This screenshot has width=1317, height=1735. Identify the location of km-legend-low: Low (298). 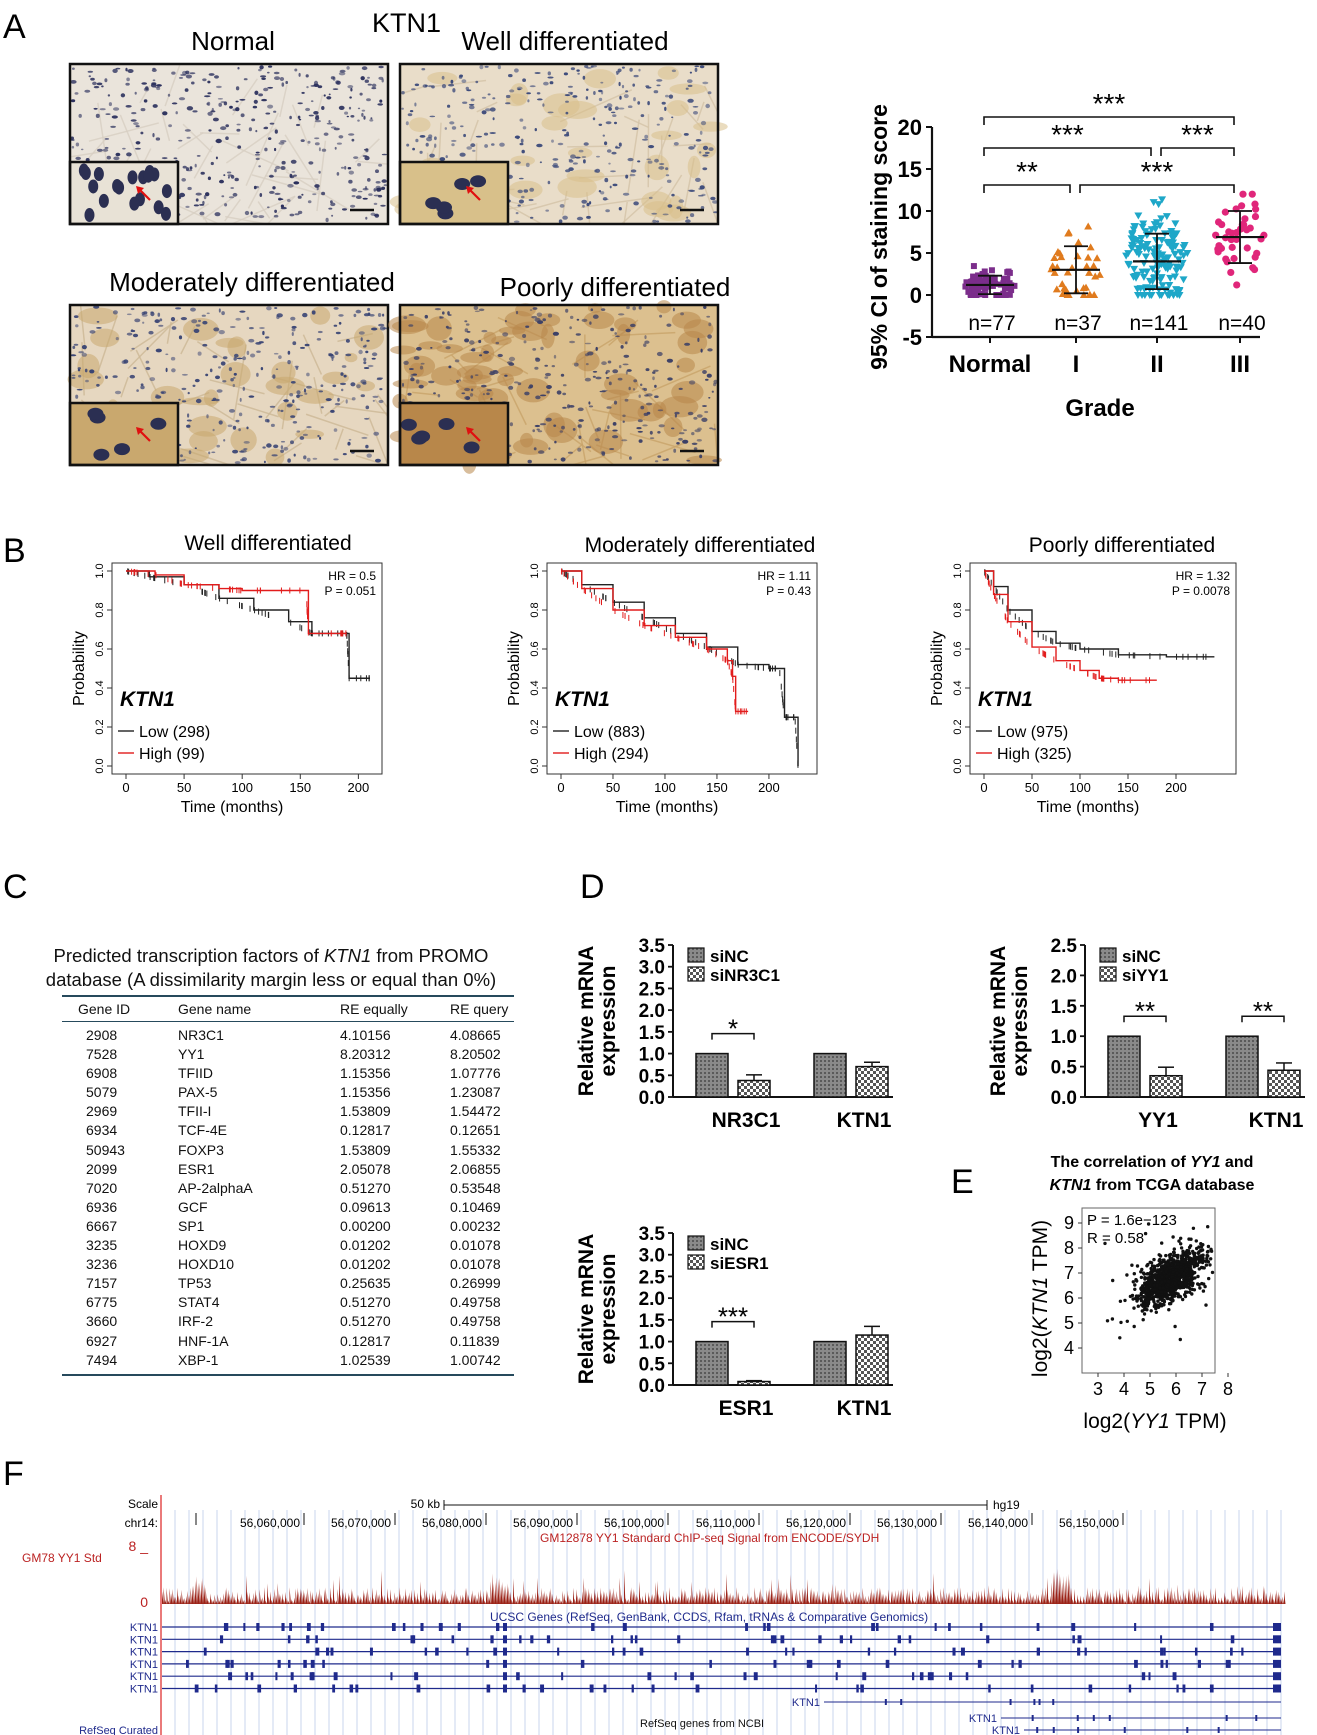
(174, 732).